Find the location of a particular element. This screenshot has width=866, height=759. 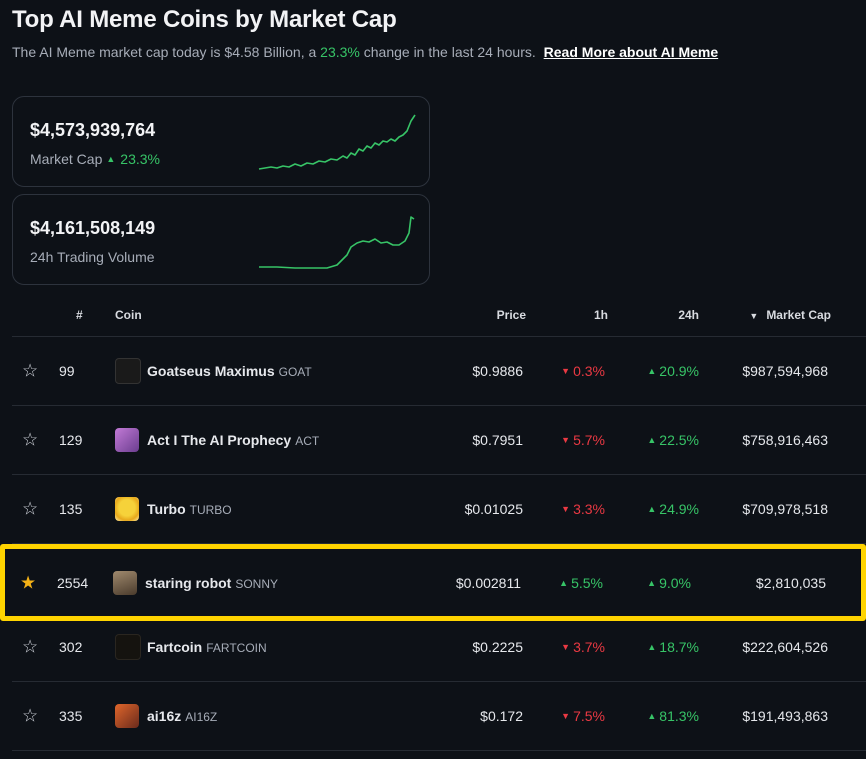

row-price: $0.7951 is located at coordinates (497, 439).